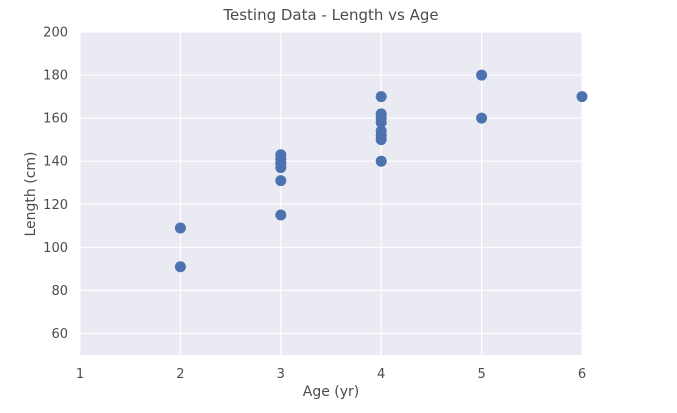 This screenshot has height=413, width=677. Describe the element at coordinates (180, 374) in the screenshot. I see `x-tick-label: 2` at that location.